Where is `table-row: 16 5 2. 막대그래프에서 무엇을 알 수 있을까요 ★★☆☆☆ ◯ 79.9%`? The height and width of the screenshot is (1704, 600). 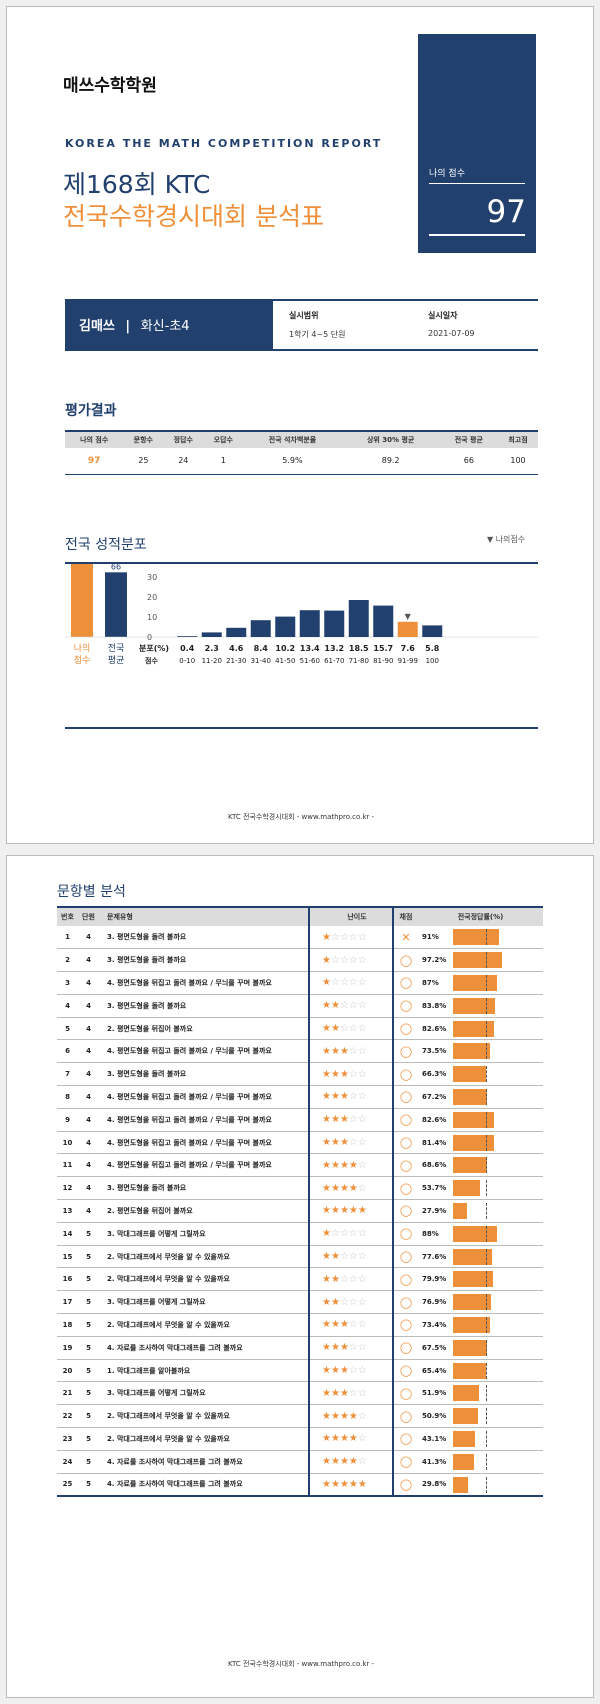 table-row: 16 5 2. 막대그래프에서 무엇을 알 수 있을까요 ★★☆☆☆ ◯ 79.9% is located at coordinates (300, 1279).